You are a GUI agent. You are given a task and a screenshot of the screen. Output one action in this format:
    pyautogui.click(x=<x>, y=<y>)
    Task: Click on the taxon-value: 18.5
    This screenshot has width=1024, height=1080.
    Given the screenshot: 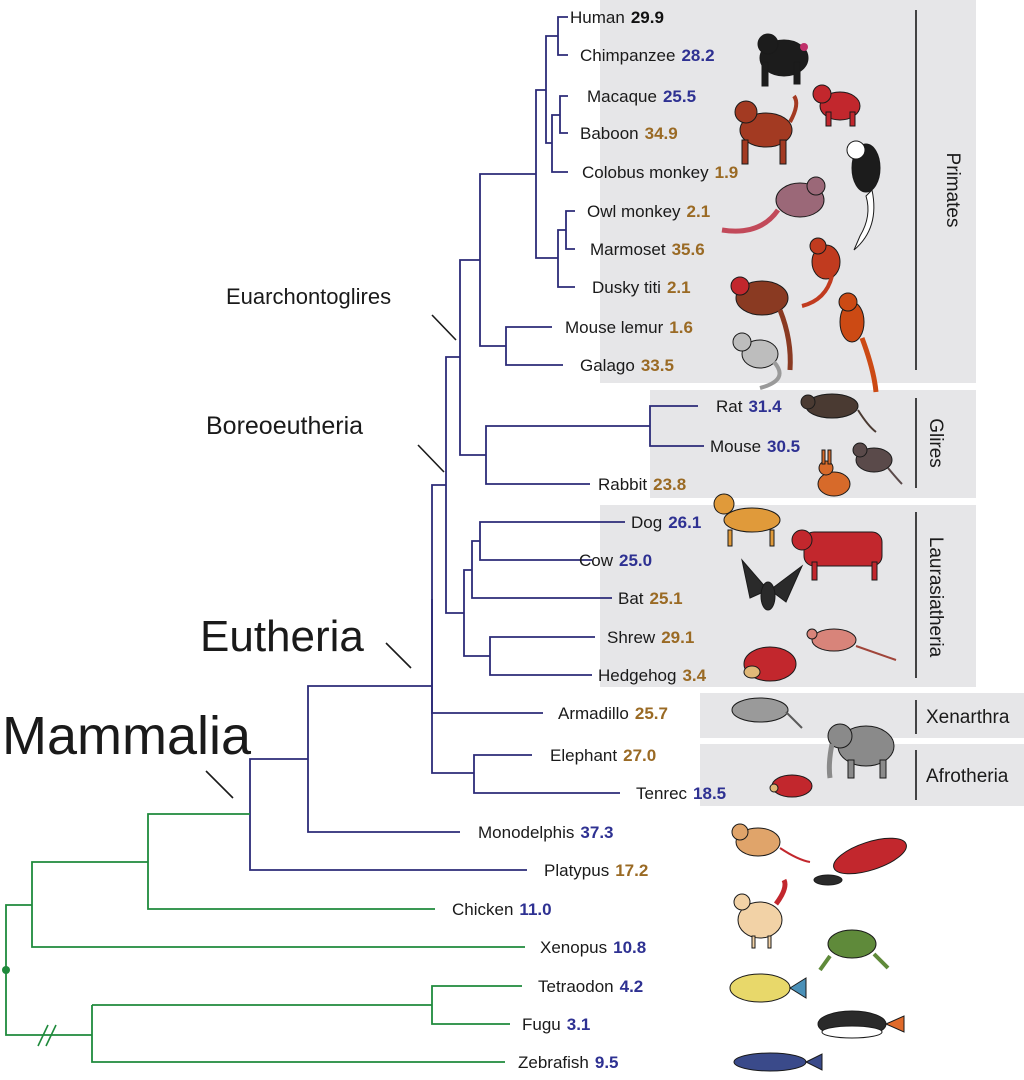 What is the action you would take?
    pyautogui.click(x=709, y=793)
    